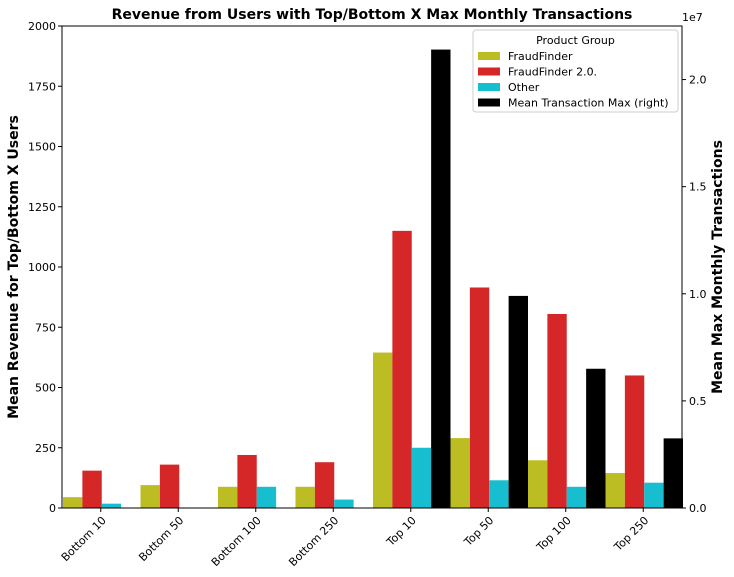 The height and width of the screenshot is (577, 734). Describe the element at coordinates (14, 267) in the screenshot. I see `y-axis-label: Mean Revenue for Top/Bottom X Users` at that location.